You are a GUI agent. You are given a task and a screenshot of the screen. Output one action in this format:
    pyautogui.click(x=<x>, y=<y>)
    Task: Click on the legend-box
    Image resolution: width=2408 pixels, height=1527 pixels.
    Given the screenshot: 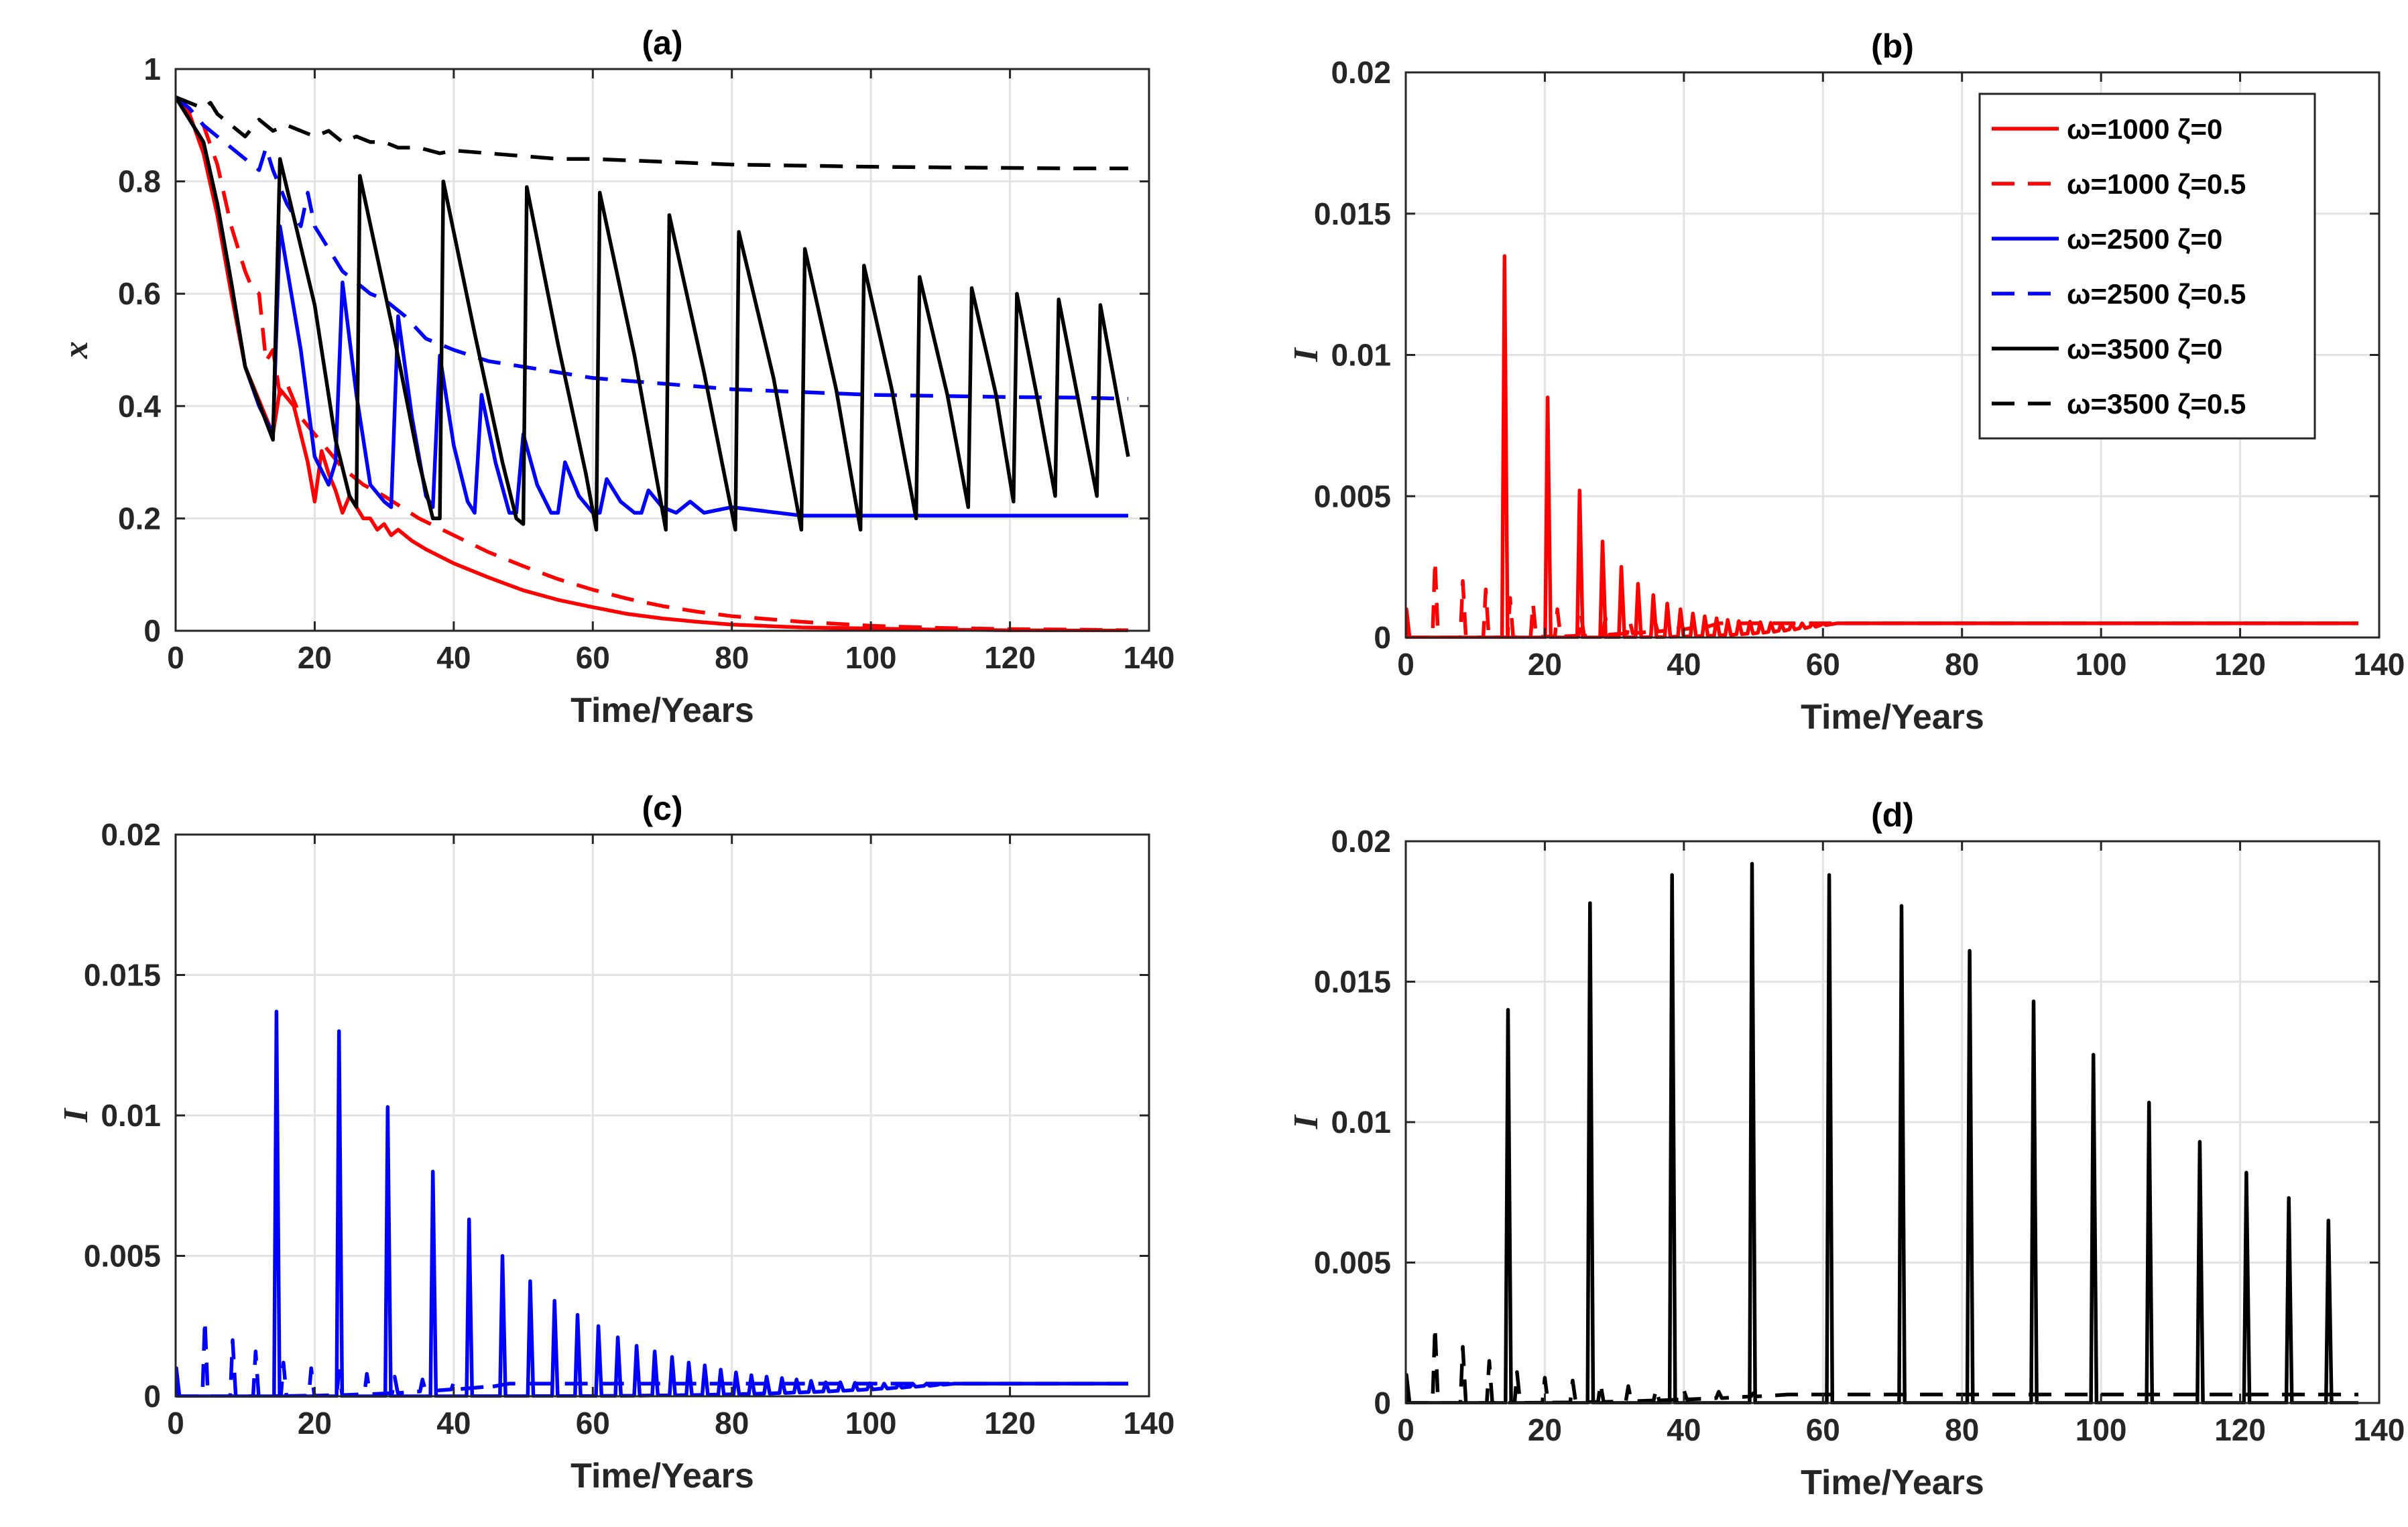 What is the action you would take?
    pyautogui.click(x=2147, y=266)
    